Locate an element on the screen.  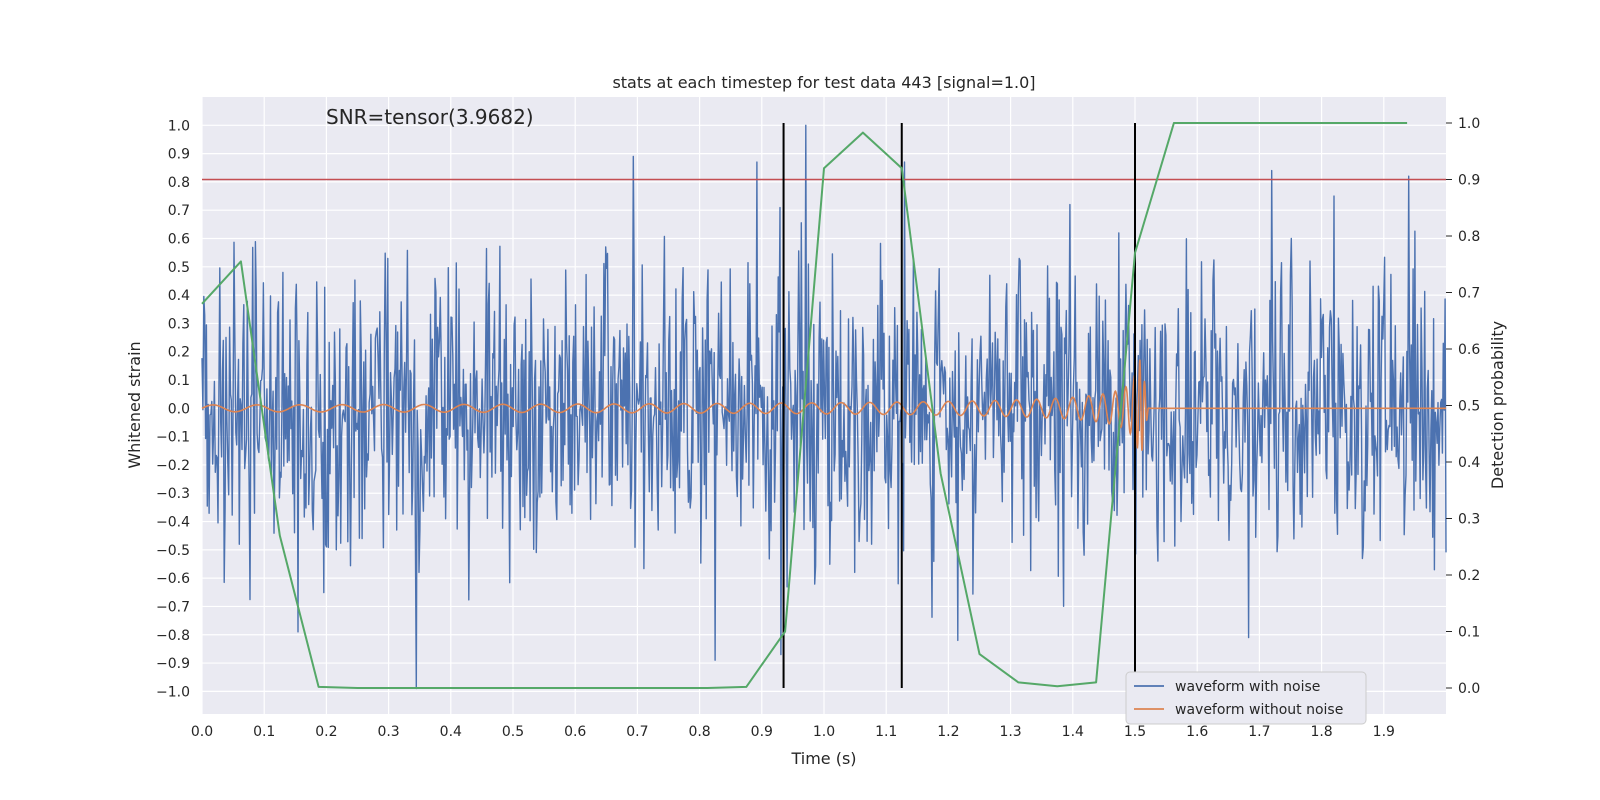
y-tick-label: 0.4 is located at coordinates (179, 296).